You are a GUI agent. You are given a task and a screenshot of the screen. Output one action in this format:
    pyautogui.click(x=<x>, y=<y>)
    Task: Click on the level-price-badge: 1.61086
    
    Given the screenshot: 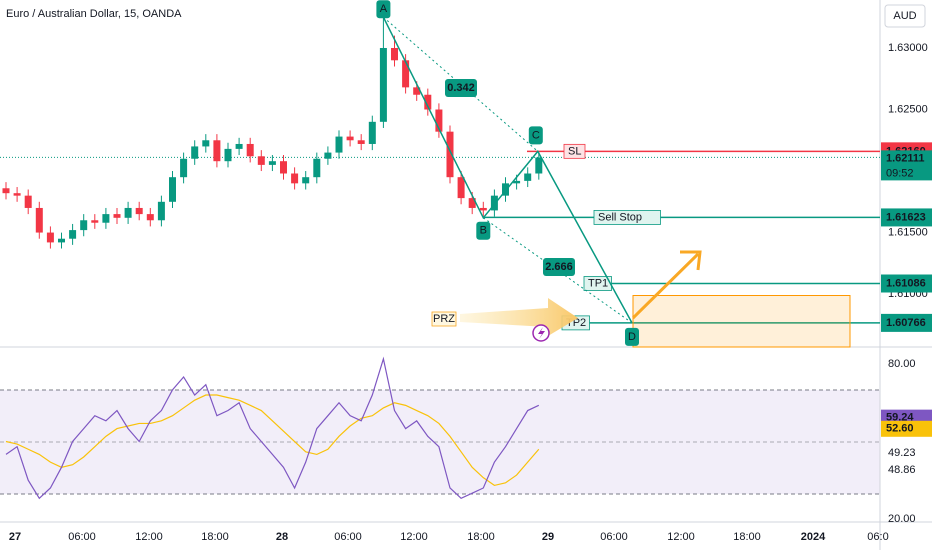 What is the action you would take?
    pyautogui.click(x=906, y=283)
    